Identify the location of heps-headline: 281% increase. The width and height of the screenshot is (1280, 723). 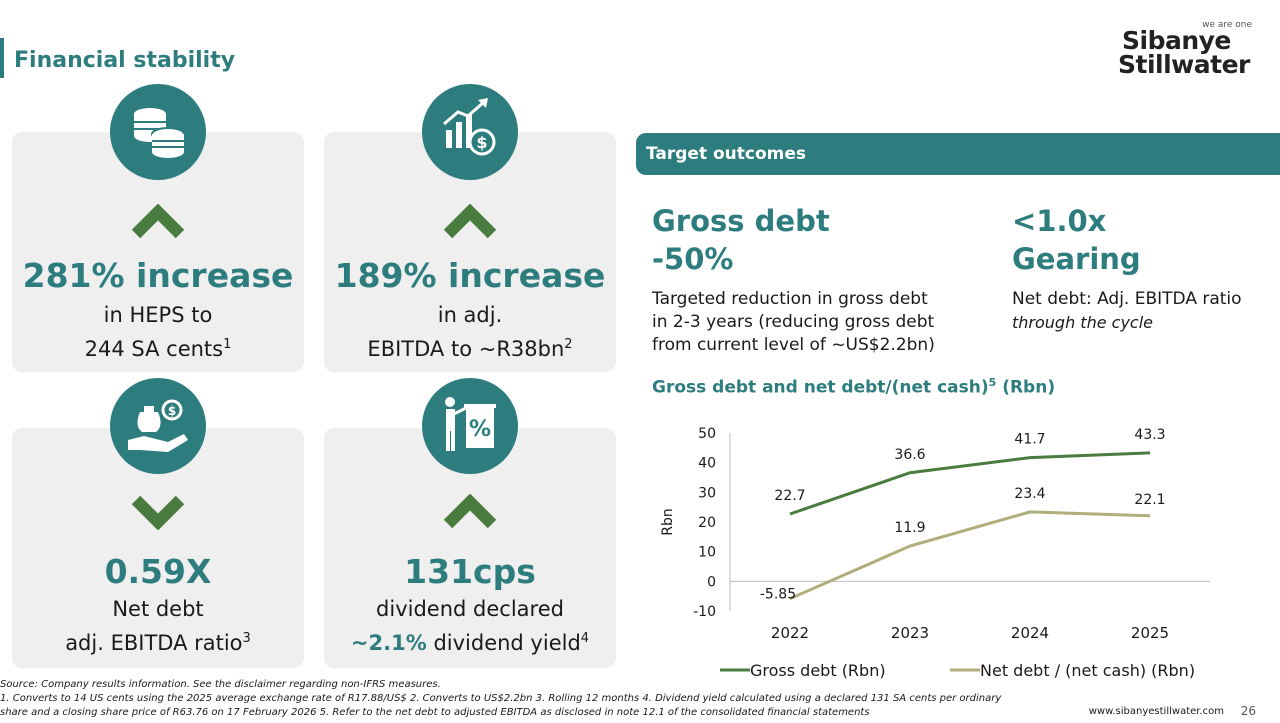
(158, 275).